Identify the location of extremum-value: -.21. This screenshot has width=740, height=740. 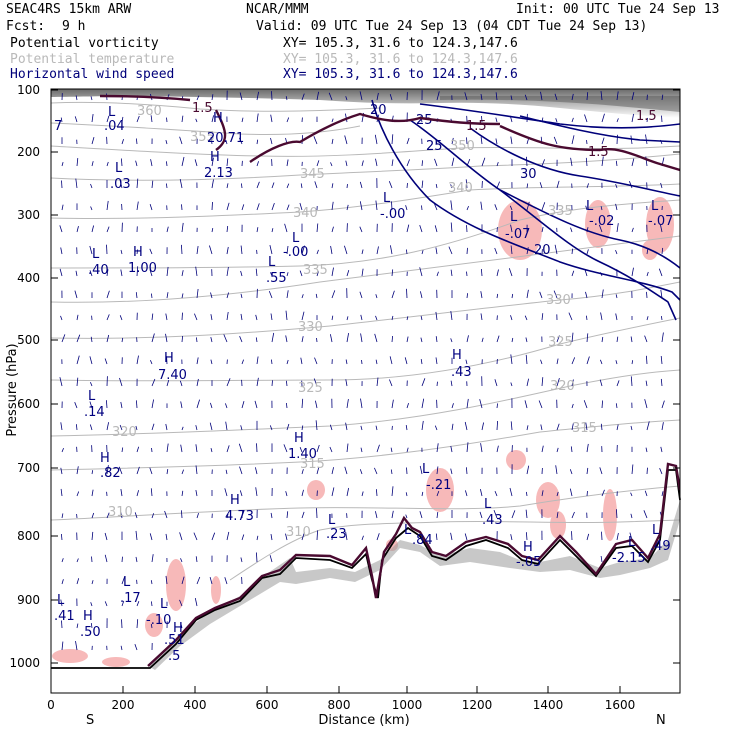
(438, 485).